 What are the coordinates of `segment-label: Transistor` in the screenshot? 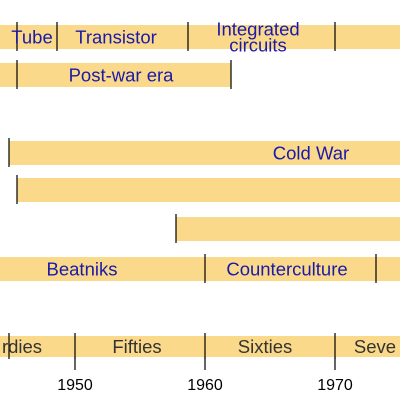 It's located at (116, 37).